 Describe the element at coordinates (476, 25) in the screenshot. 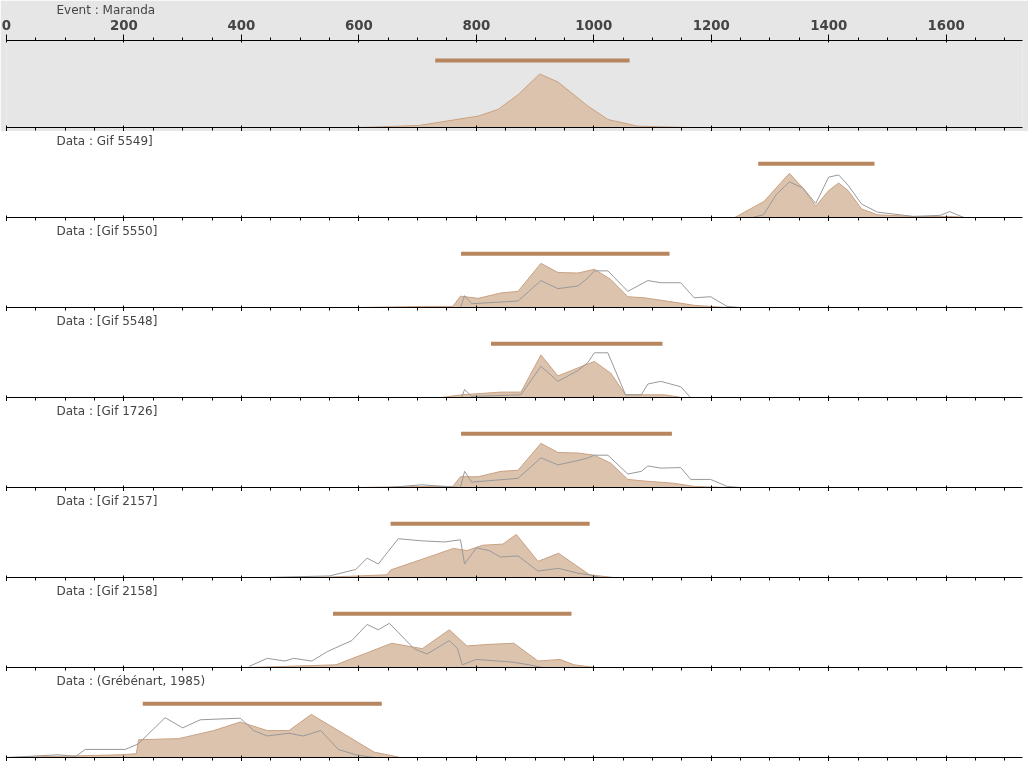

I see `x-tick-label: 800` at that location.